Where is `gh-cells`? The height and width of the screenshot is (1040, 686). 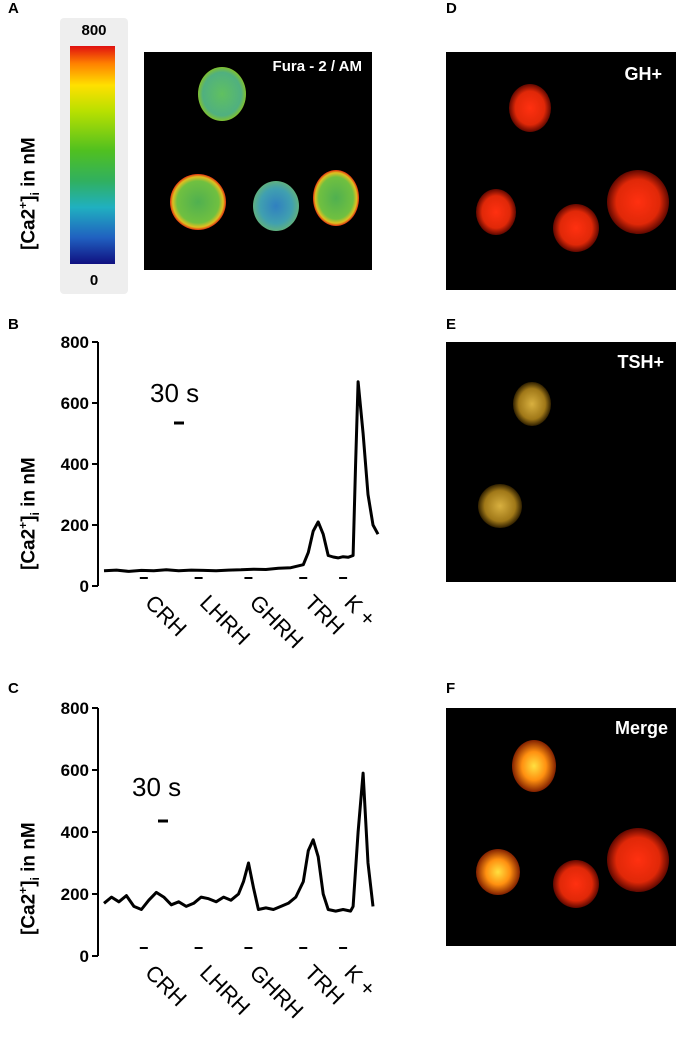 gh-cells is located at coordinates (572, 168).